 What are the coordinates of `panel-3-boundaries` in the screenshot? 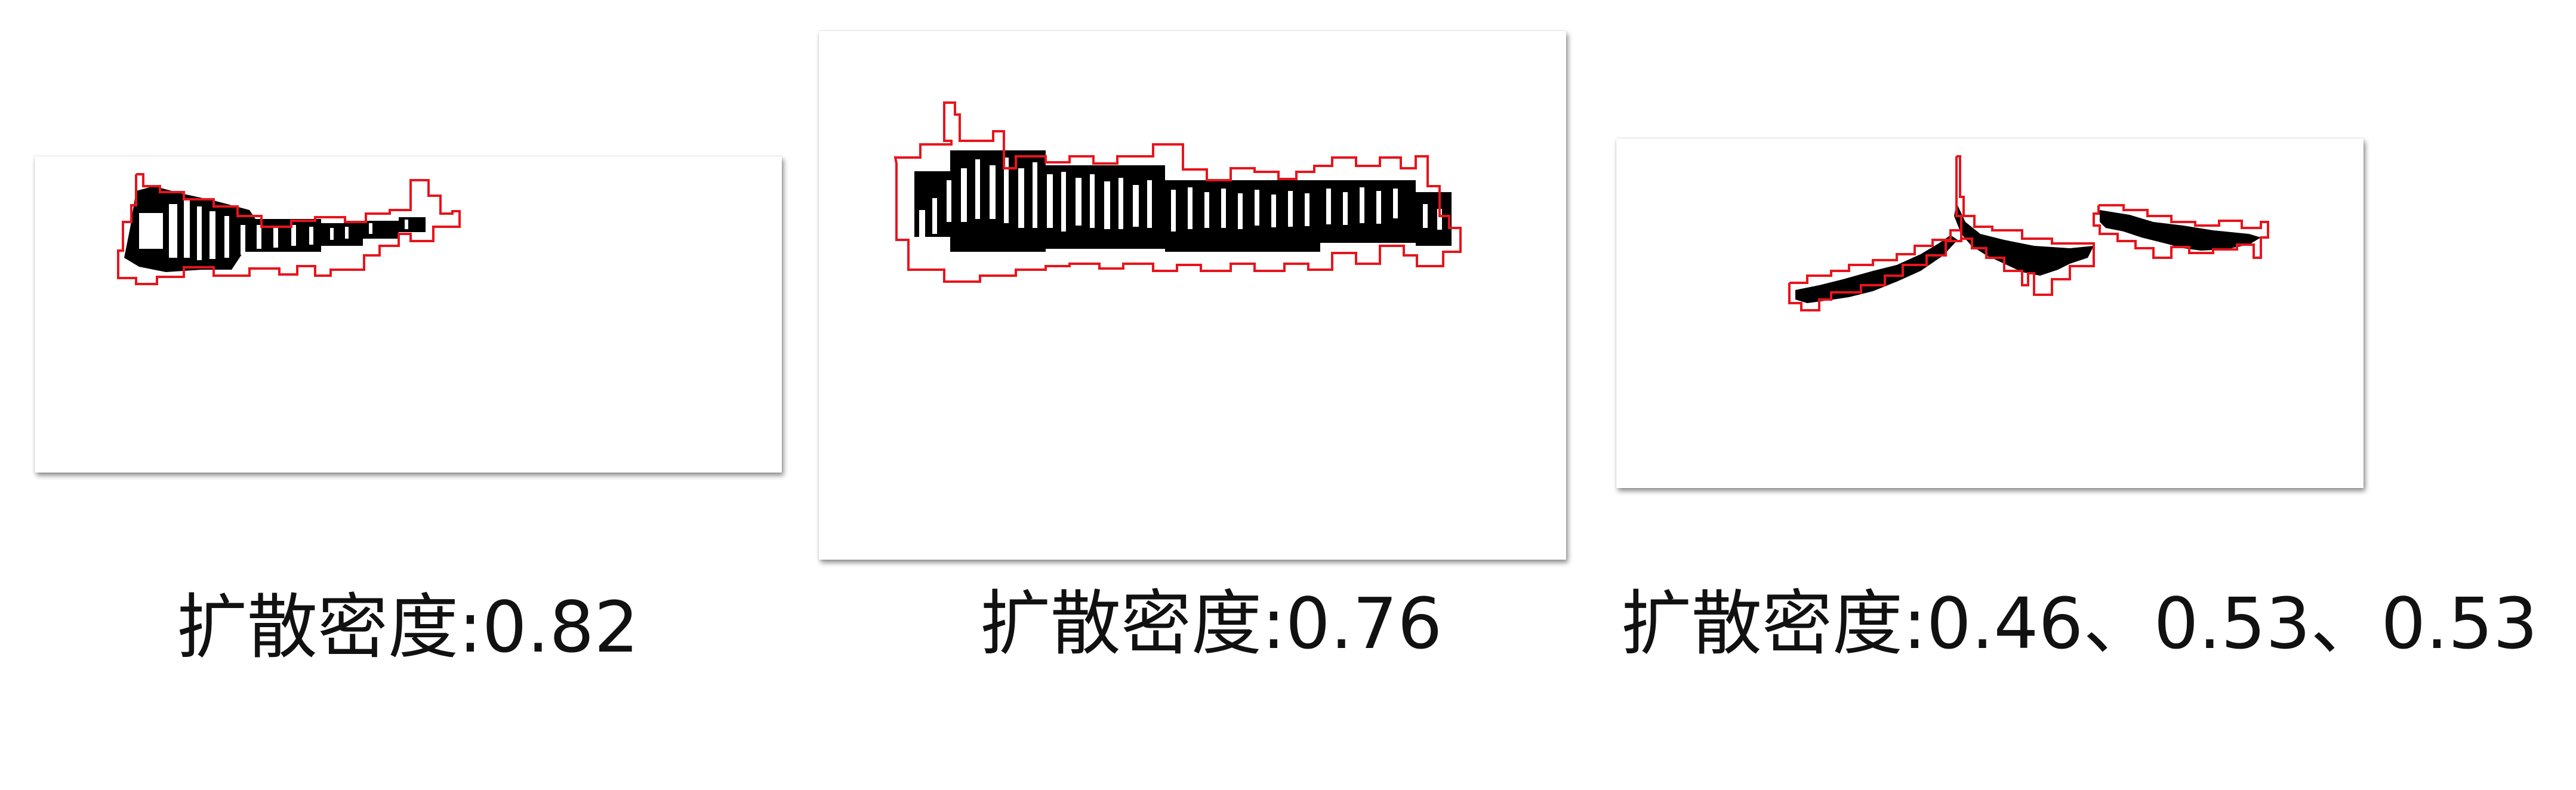 It's located at (2028, 233).